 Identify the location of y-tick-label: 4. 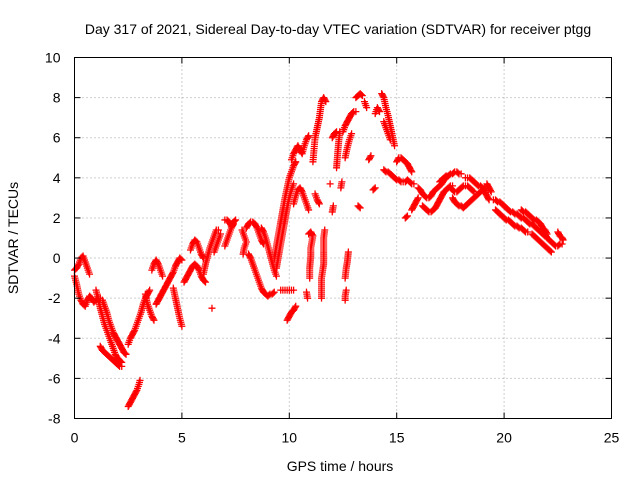
(57, 178).